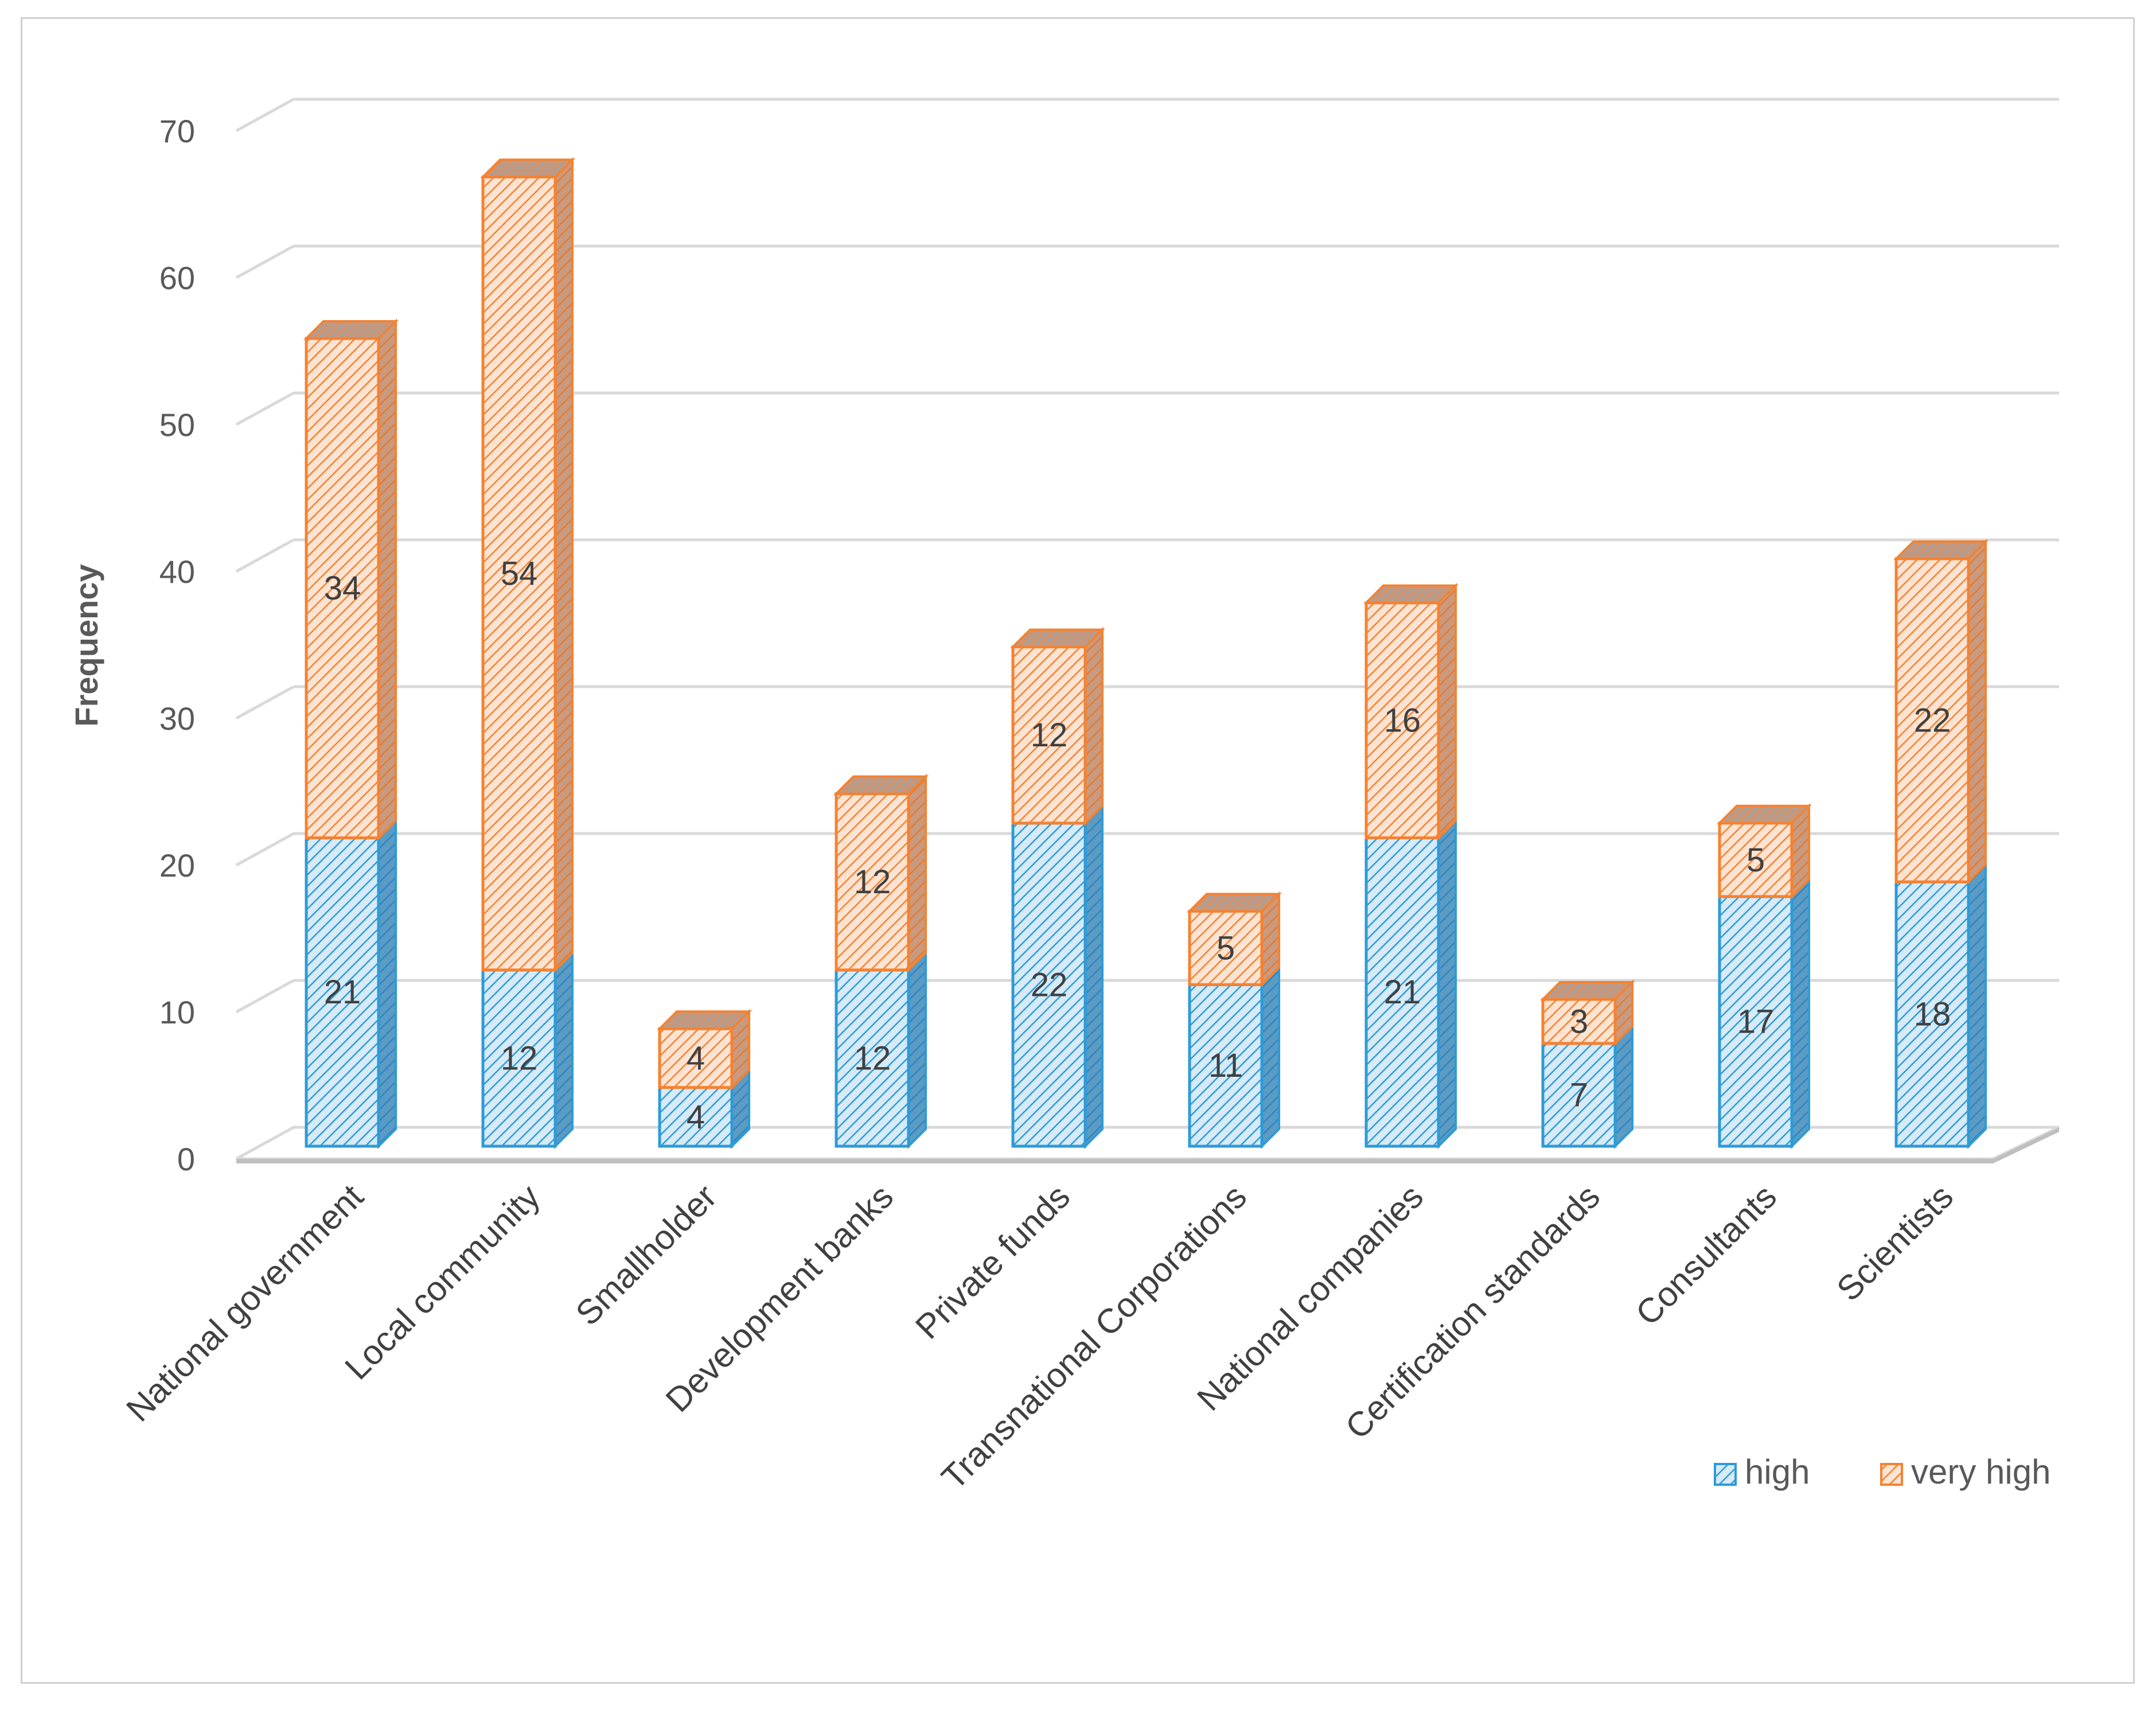 This screenshot has width=2156, height=1709. What do you see at coordinates (177, 865) in the screenshot?
I see `y-tick-label: 20` at bounding box center [177, 865].